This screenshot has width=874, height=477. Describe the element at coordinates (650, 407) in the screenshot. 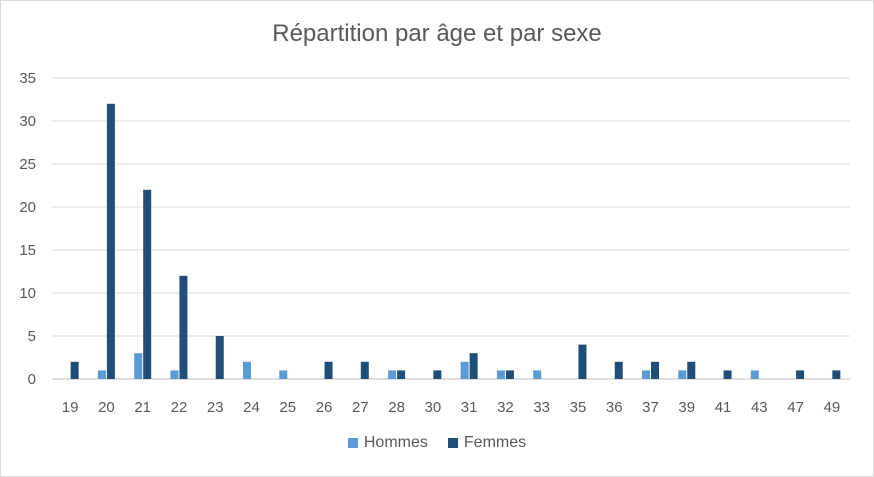

I see `x-tick-label: 37` at that location.